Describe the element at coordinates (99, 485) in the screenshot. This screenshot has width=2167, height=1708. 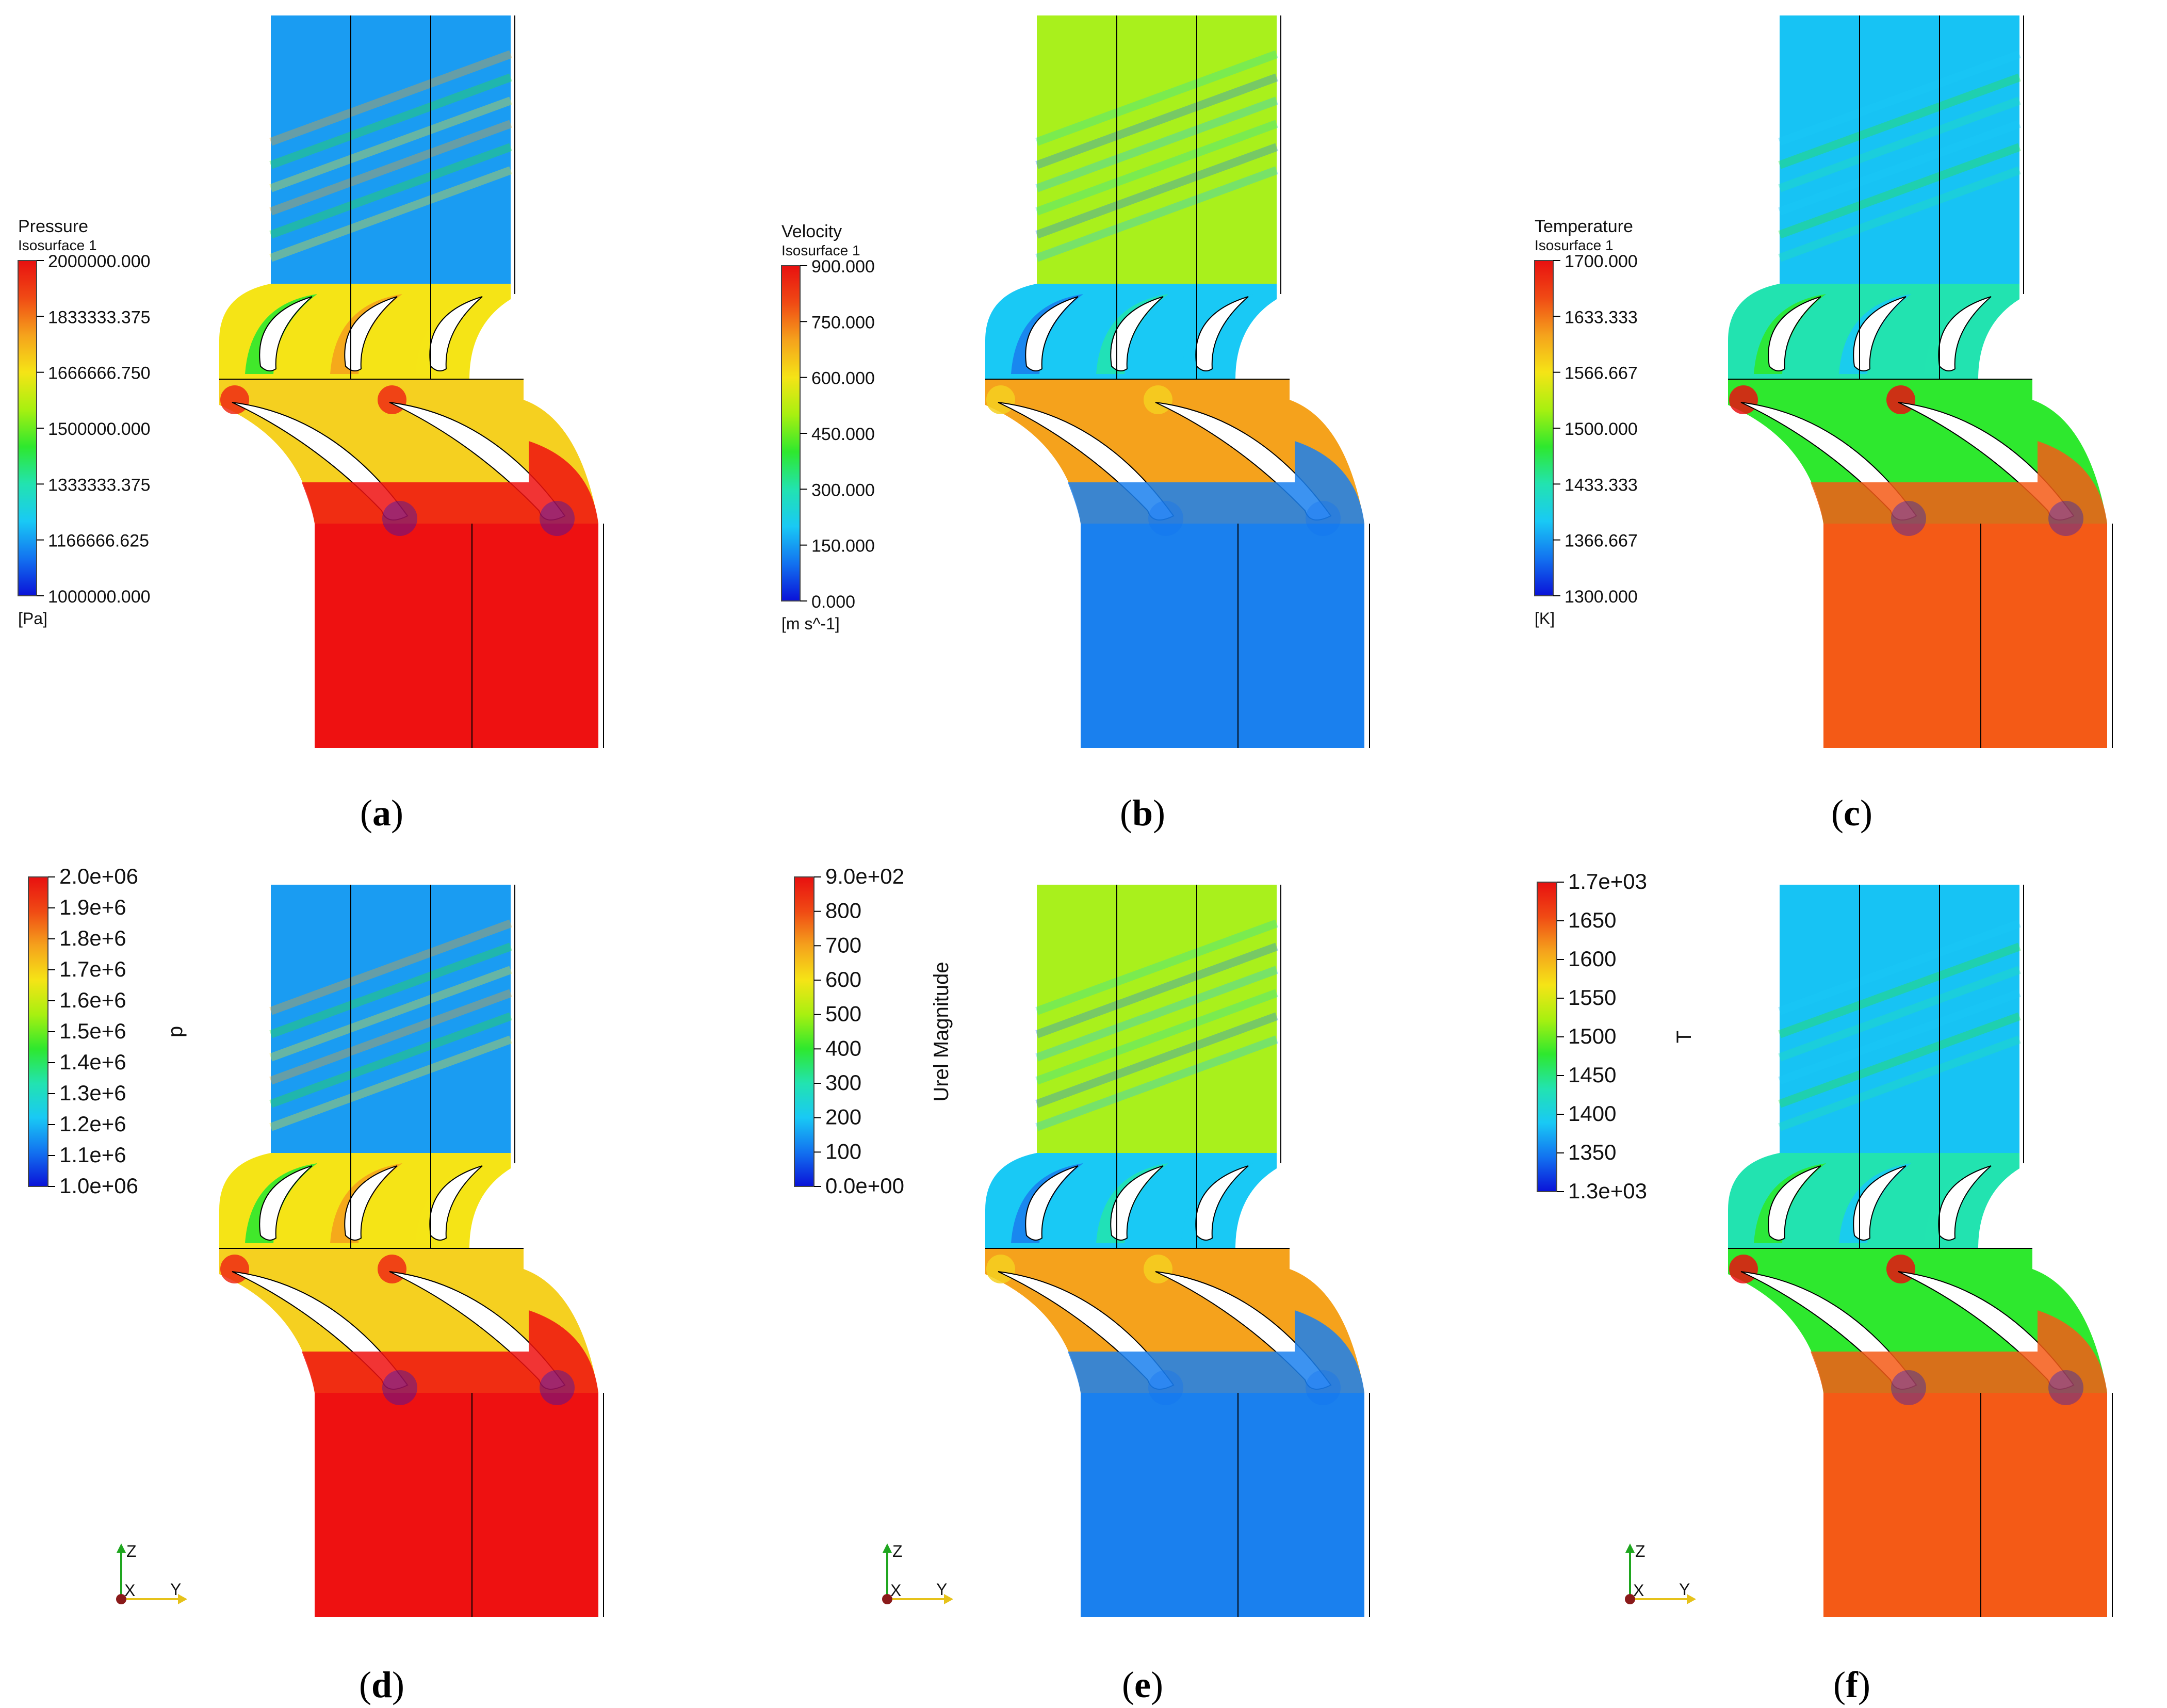
I see `colorbar-tick-label: 1333333.375` at that location.